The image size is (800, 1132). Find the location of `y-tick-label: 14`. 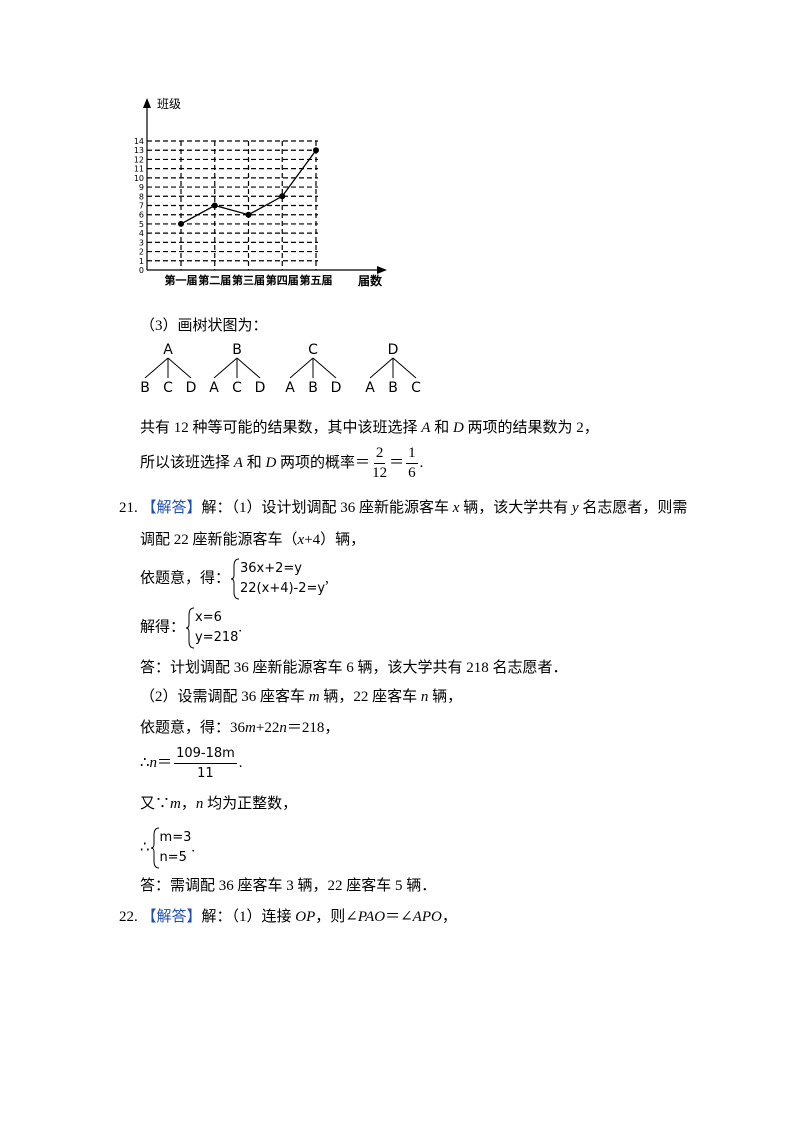

y-tick-label: 14 is located at coordinates (139, 141).